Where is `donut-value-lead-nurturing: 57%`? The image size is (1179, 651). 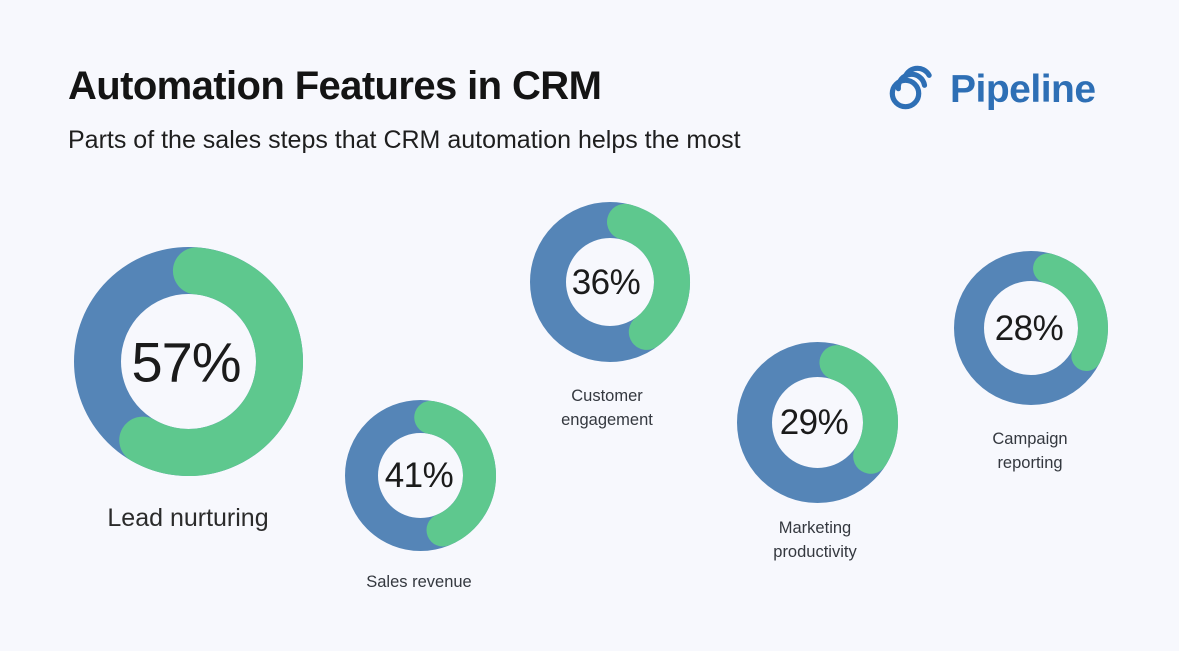 donut-value-lead-nurturing: 57% is located at coordinates (186, 362).